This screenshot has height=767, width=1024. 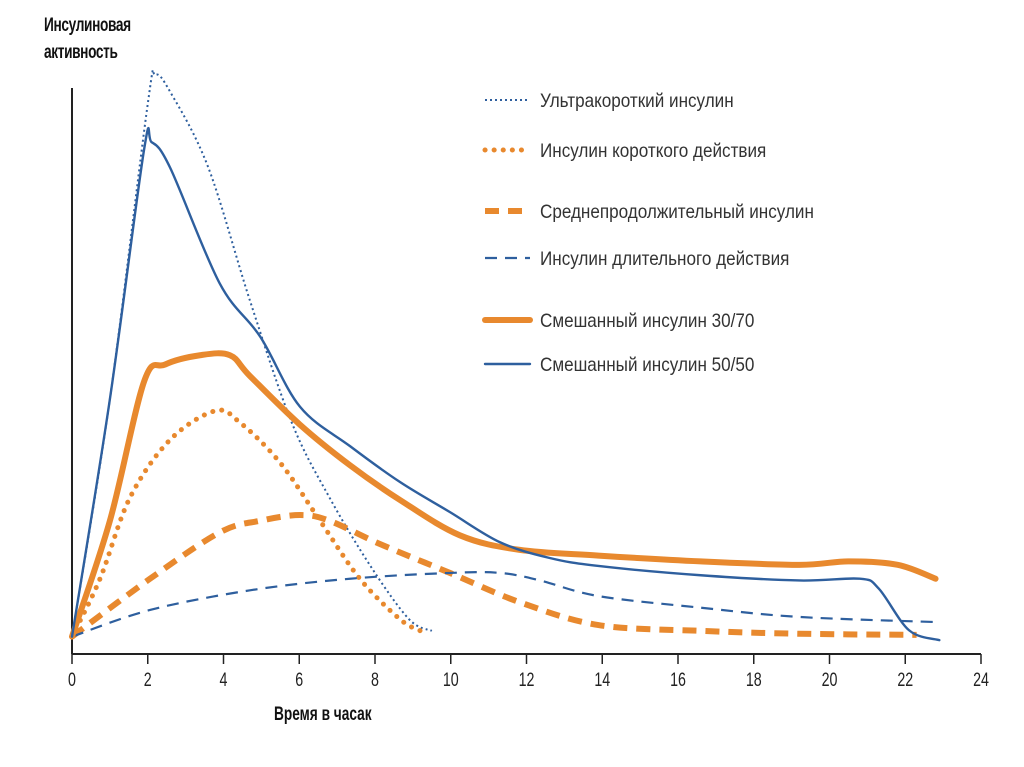 I want to click on legend-label-6: Смешанный инсулин 50/50, so click(x=647, y=364).